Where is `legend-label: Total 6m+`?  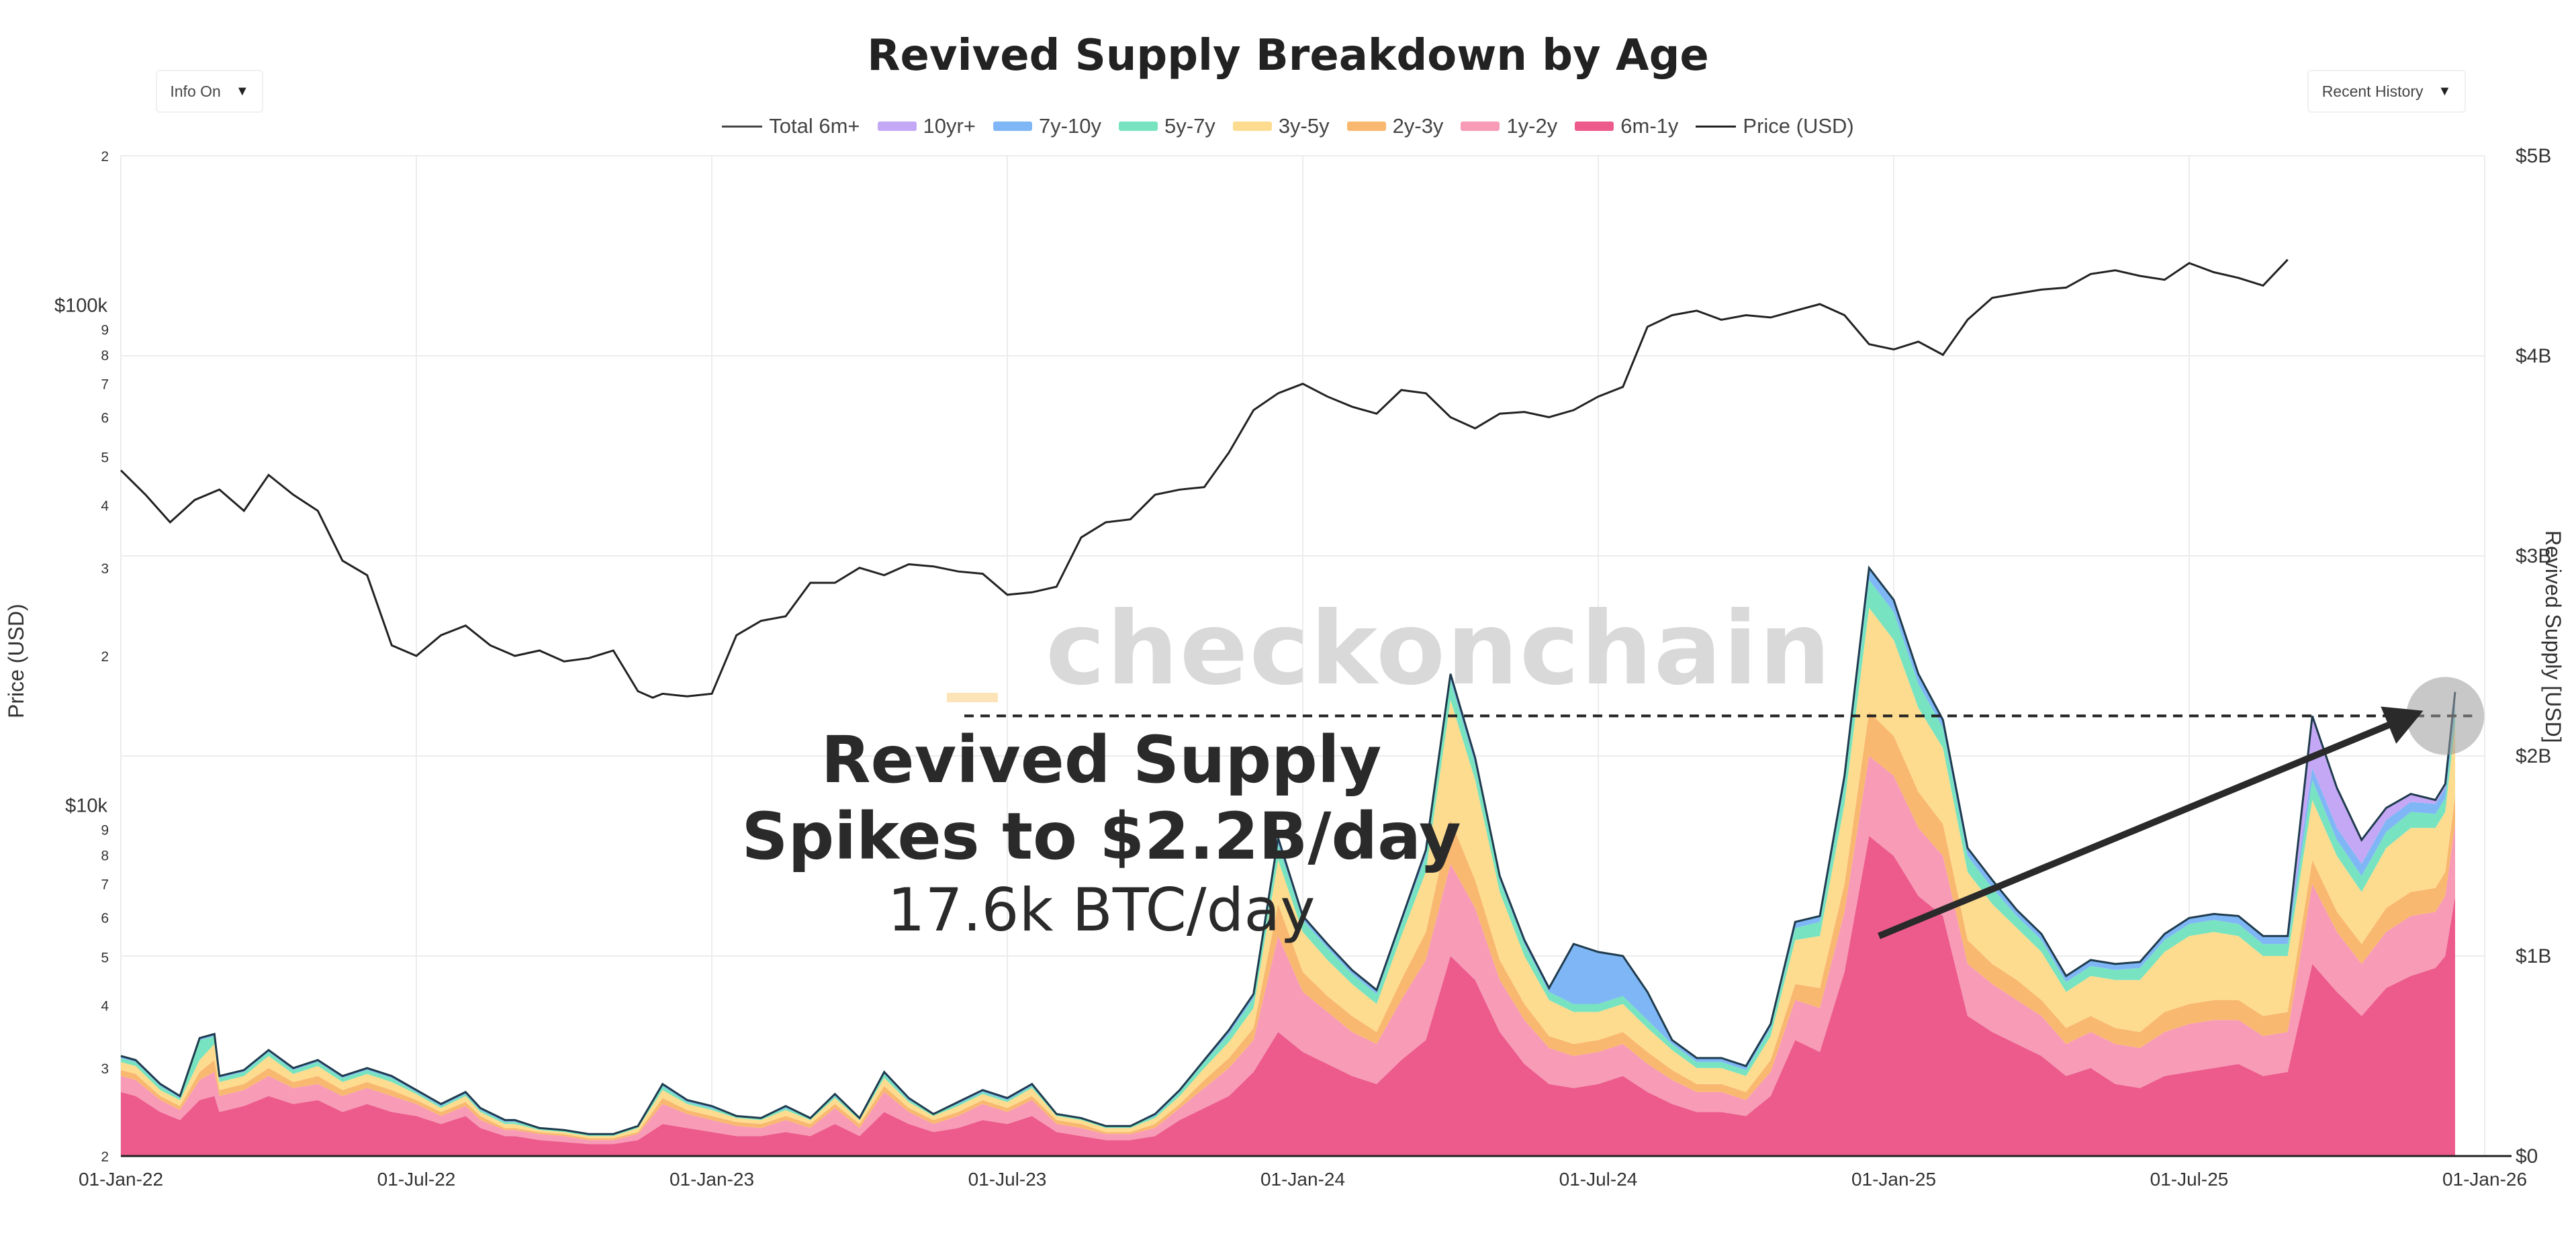 legend-label: Total 6m+ is located at coordinates (814, 126).